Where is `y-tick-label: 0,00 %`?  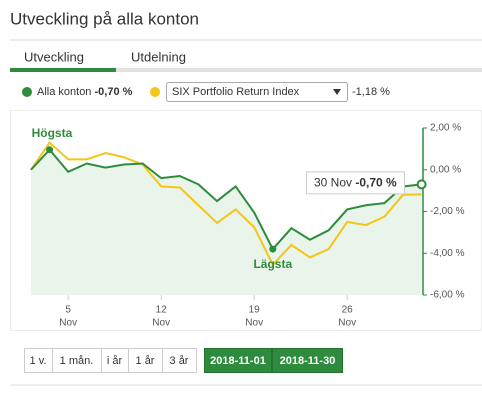
y-tick-label: 0,00 % is located at coordinates (445, 169).